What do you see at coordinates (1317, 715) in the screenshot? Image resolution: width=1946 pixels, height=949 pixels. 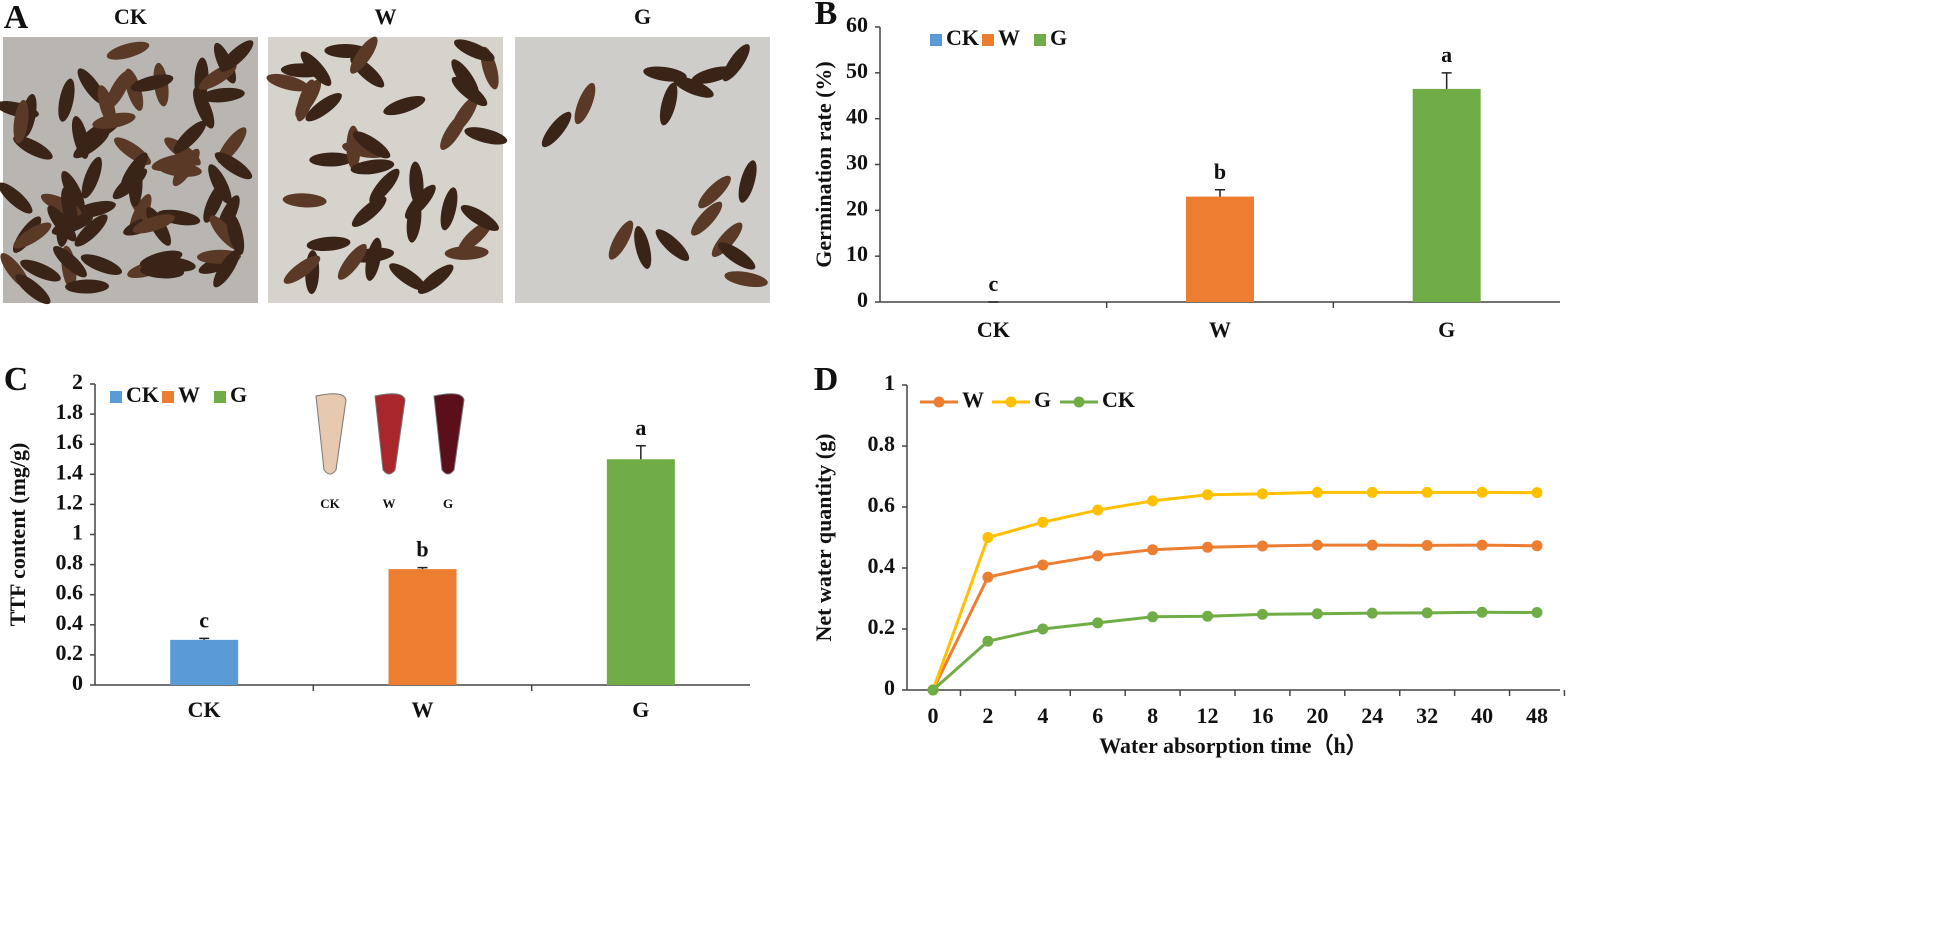 I see `x-tick-label: 20` at bounding box center [1317, 715].